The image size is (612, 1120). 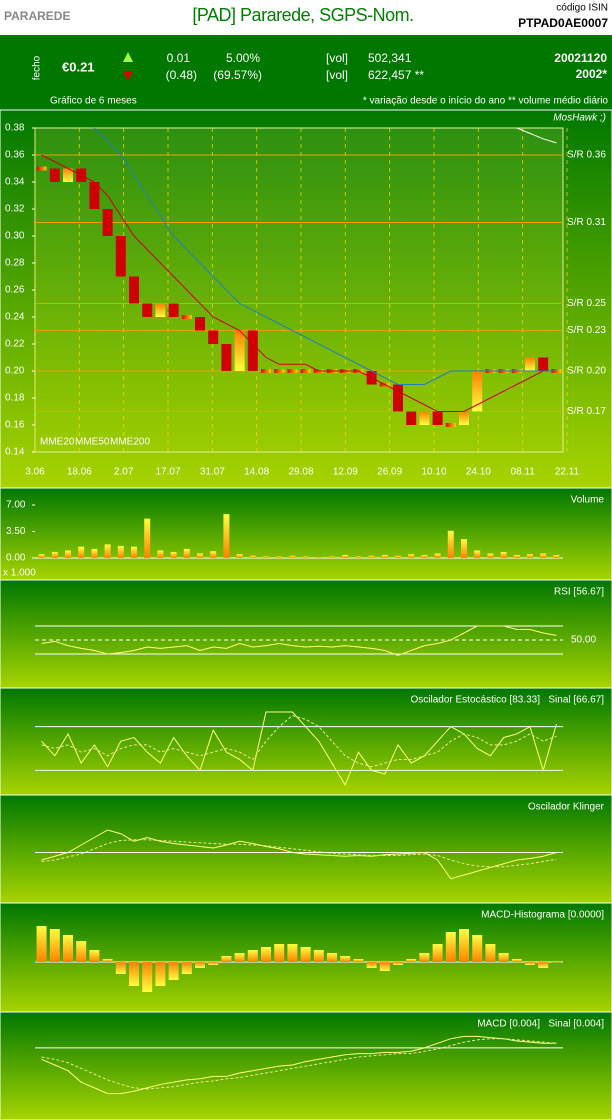 What do you see at coordinates (15, 317) in the screenshot?
I see `y-tick-label: 0.24` at bounding box center [15, 317].